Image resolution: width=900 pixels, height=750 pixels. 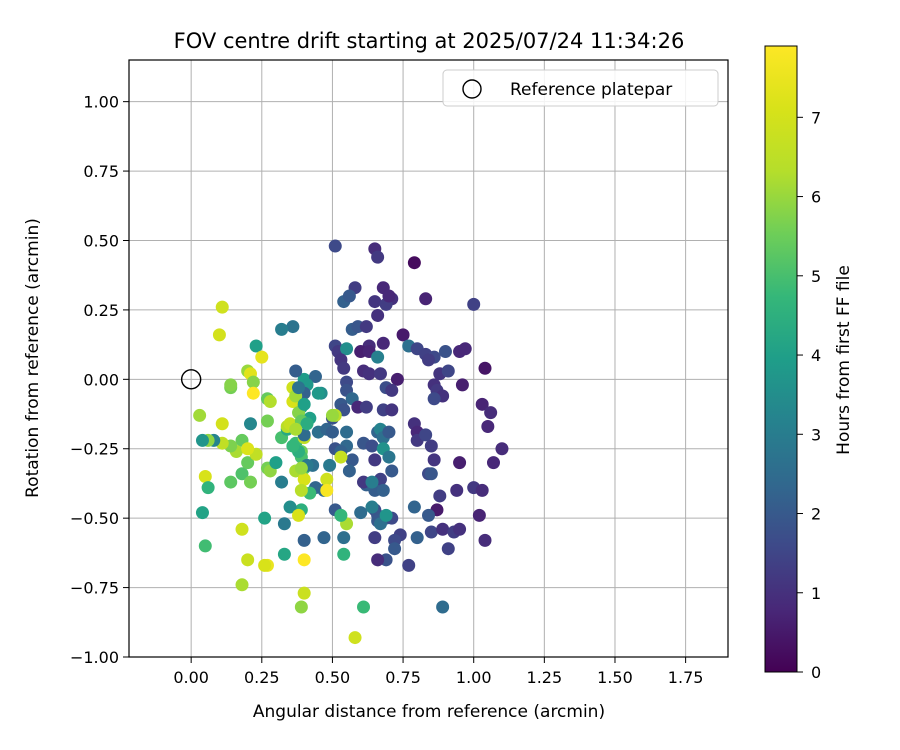 What do you see at coordinates (686, 677) in the screenshot?
I see `x-tick-label: 1.75` at bounding box center [686, 677].